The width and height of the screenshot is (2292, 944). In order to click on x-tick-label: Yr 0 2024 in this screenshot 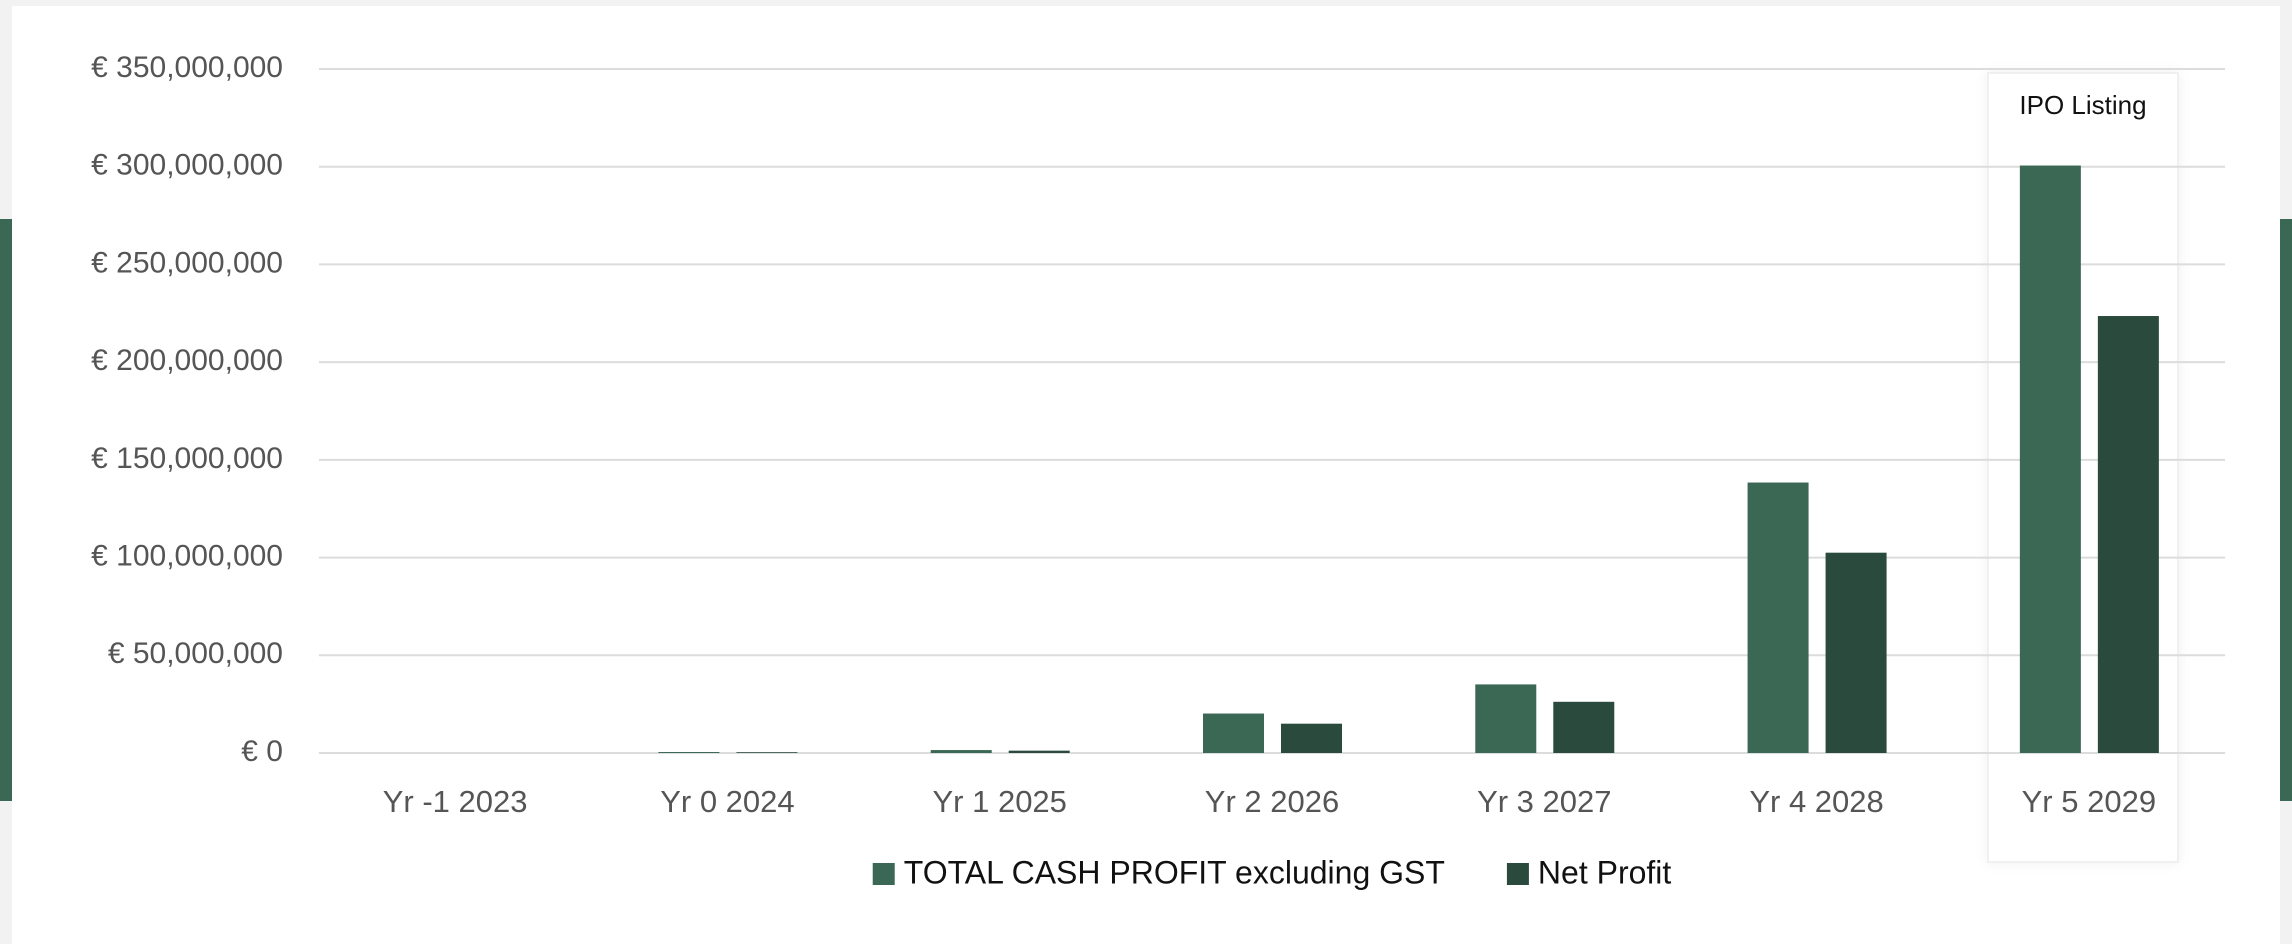, I will do `click(727, 801)`.